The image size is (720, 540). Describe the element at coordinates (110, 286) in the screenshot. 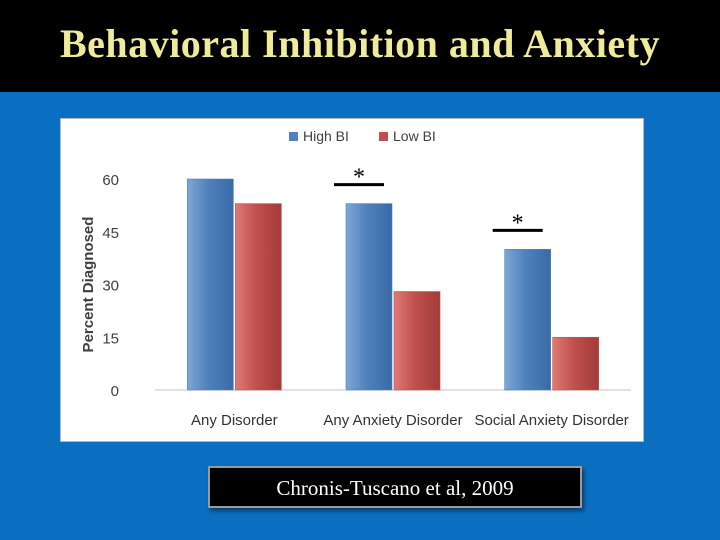

I see `y-tick-label: 30` at that location.